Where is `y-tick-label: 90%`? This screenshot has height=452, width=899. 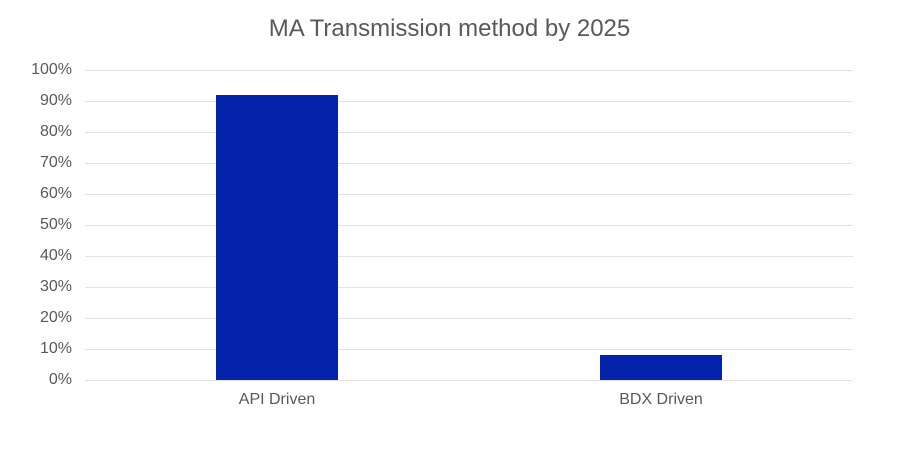 y-tick-label: 90% is located at coordinates (55, 100).